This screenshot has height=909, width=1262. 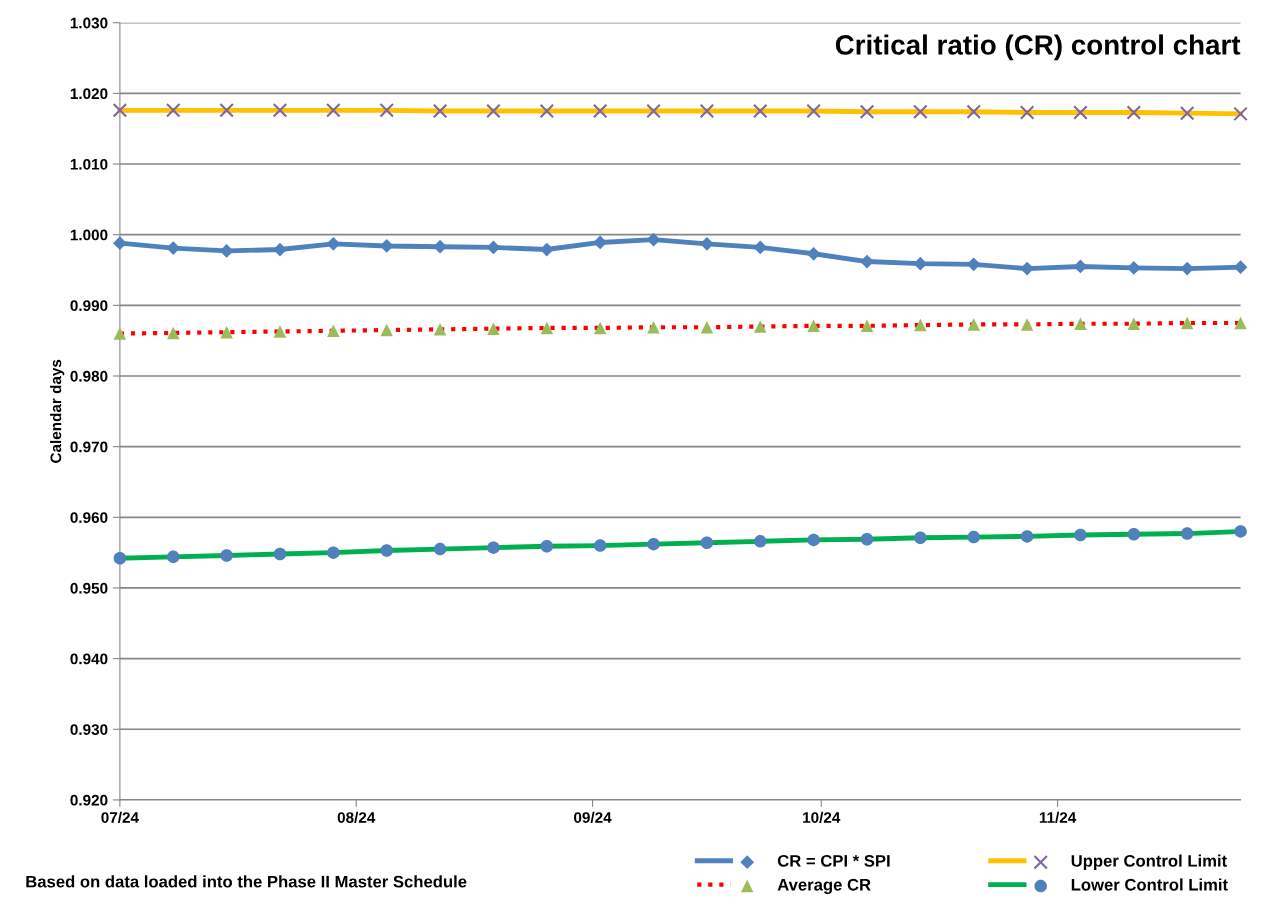 What do you see at coordinates (89, 23) in the screenshot?
I see `y-tick-label: 1.030` at bounding box center [89, 23].